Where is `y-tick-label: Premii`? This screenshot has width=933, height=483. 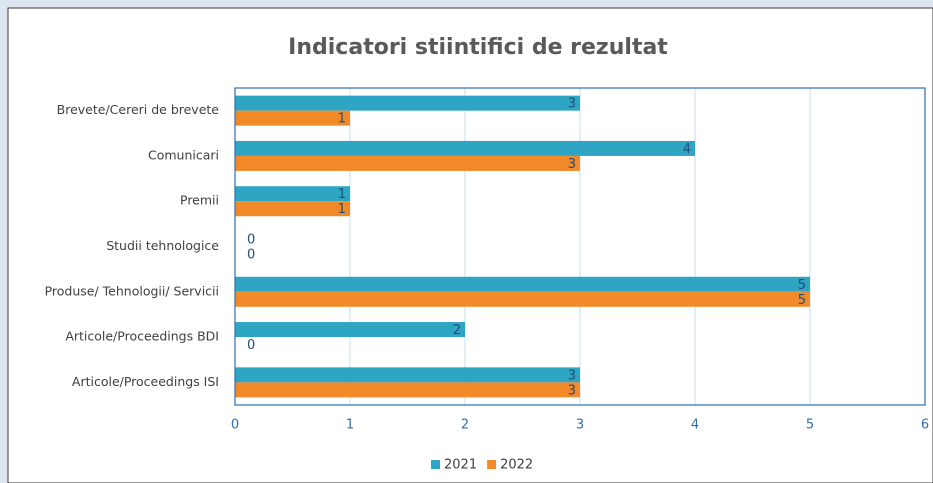
y-tick-label: Premii is located at coordinates (199, 200).